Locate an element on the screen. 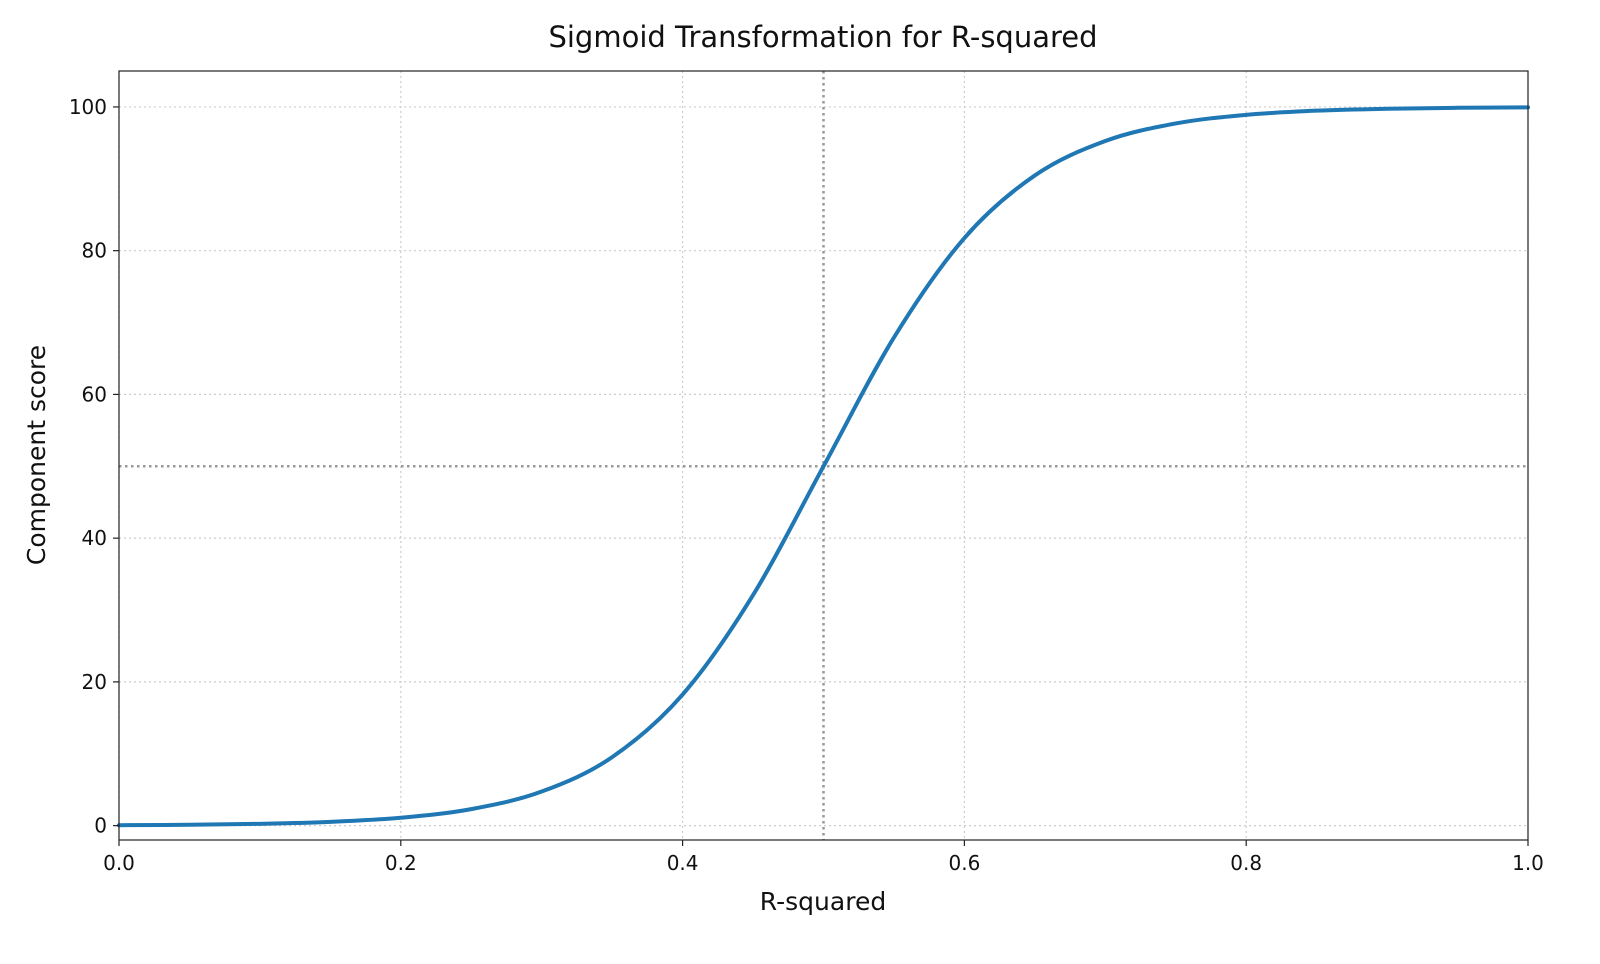  y-tick-label: 100 is located at coordinates (88, 107).